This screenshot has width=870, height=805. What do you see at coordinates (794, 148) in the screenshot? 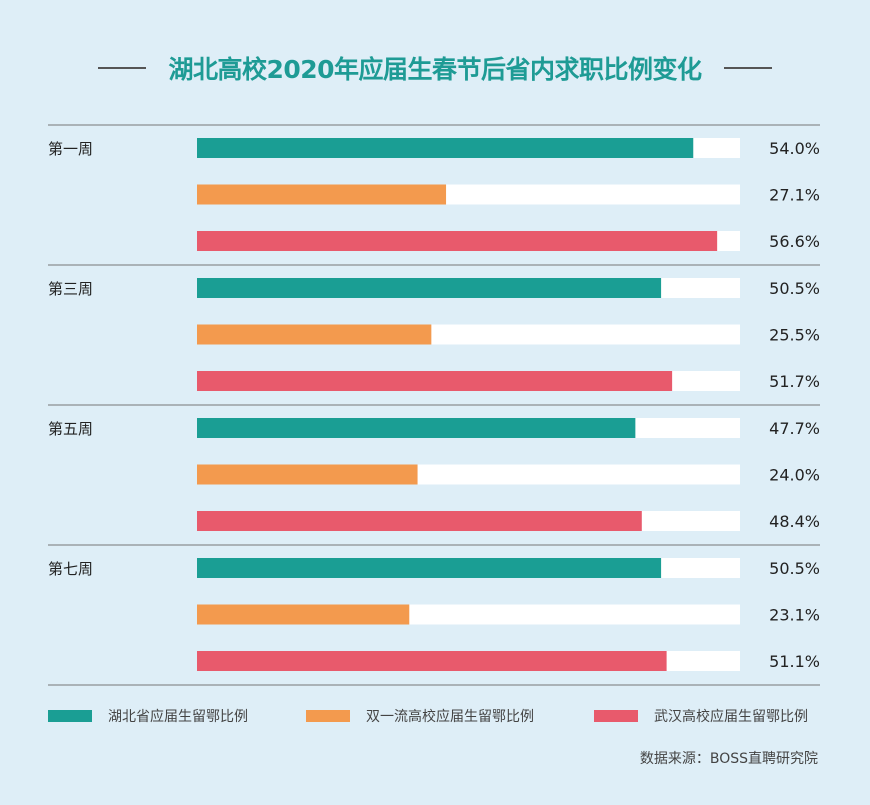
I see `data-label: 54.0%` at bounding box center [794, 148].